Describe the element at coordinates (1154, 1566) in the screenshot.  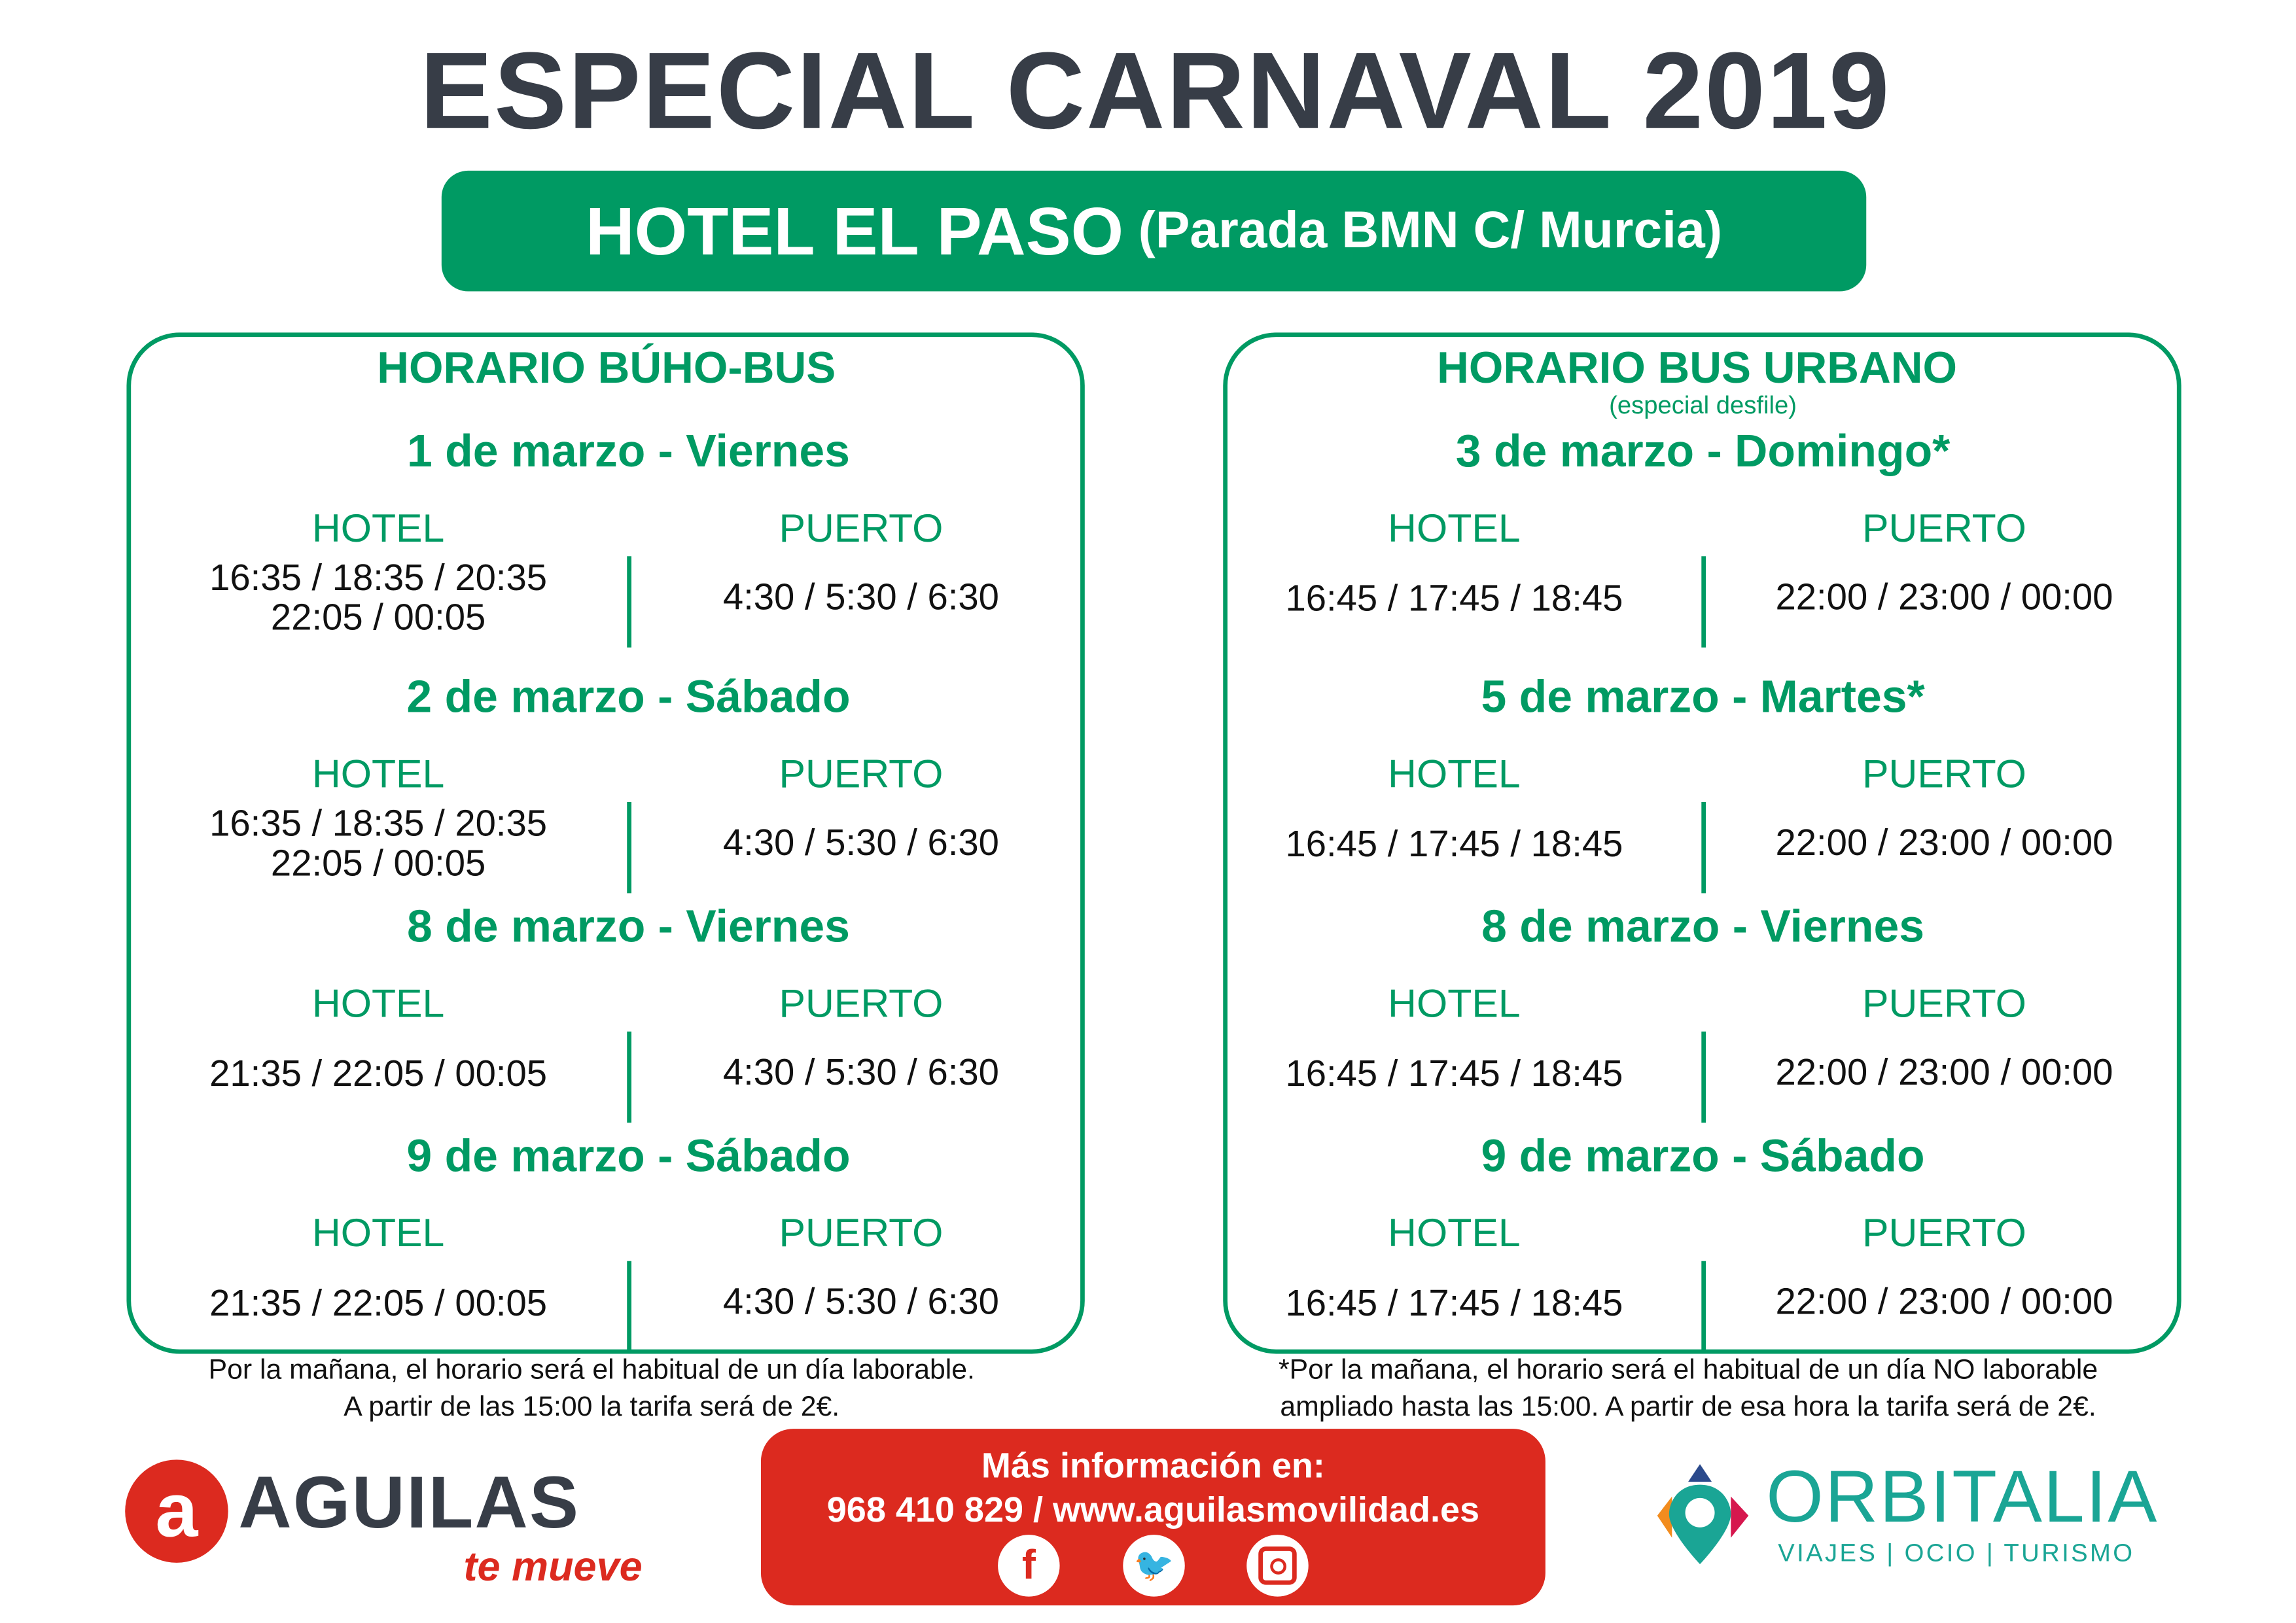
I see `twitter-icon: 🐦` at that location.